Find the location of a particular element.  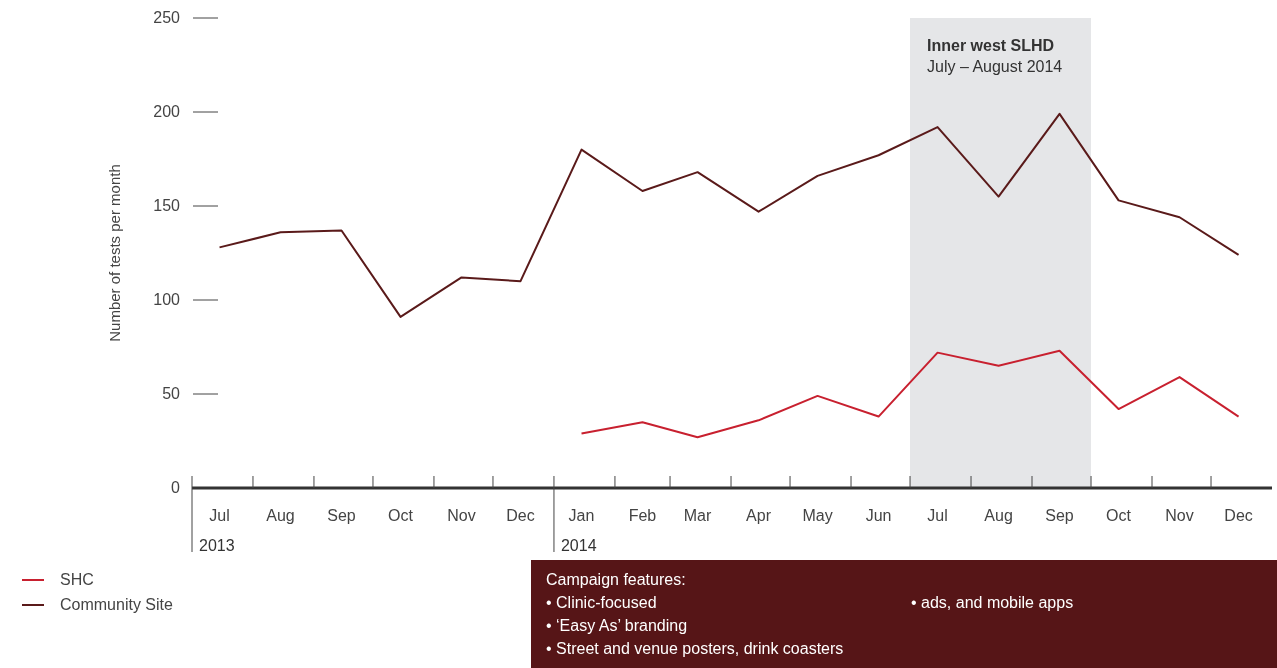

x-tick-label: Jun is located at coordinates (878, 515).